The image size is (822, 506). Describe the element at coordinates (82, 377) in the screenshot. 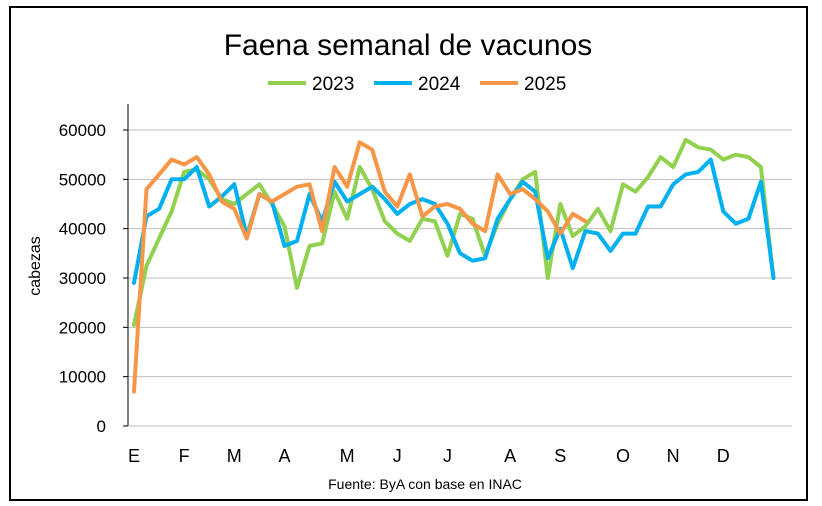

I see `y-tick-label: 10000` at that location.